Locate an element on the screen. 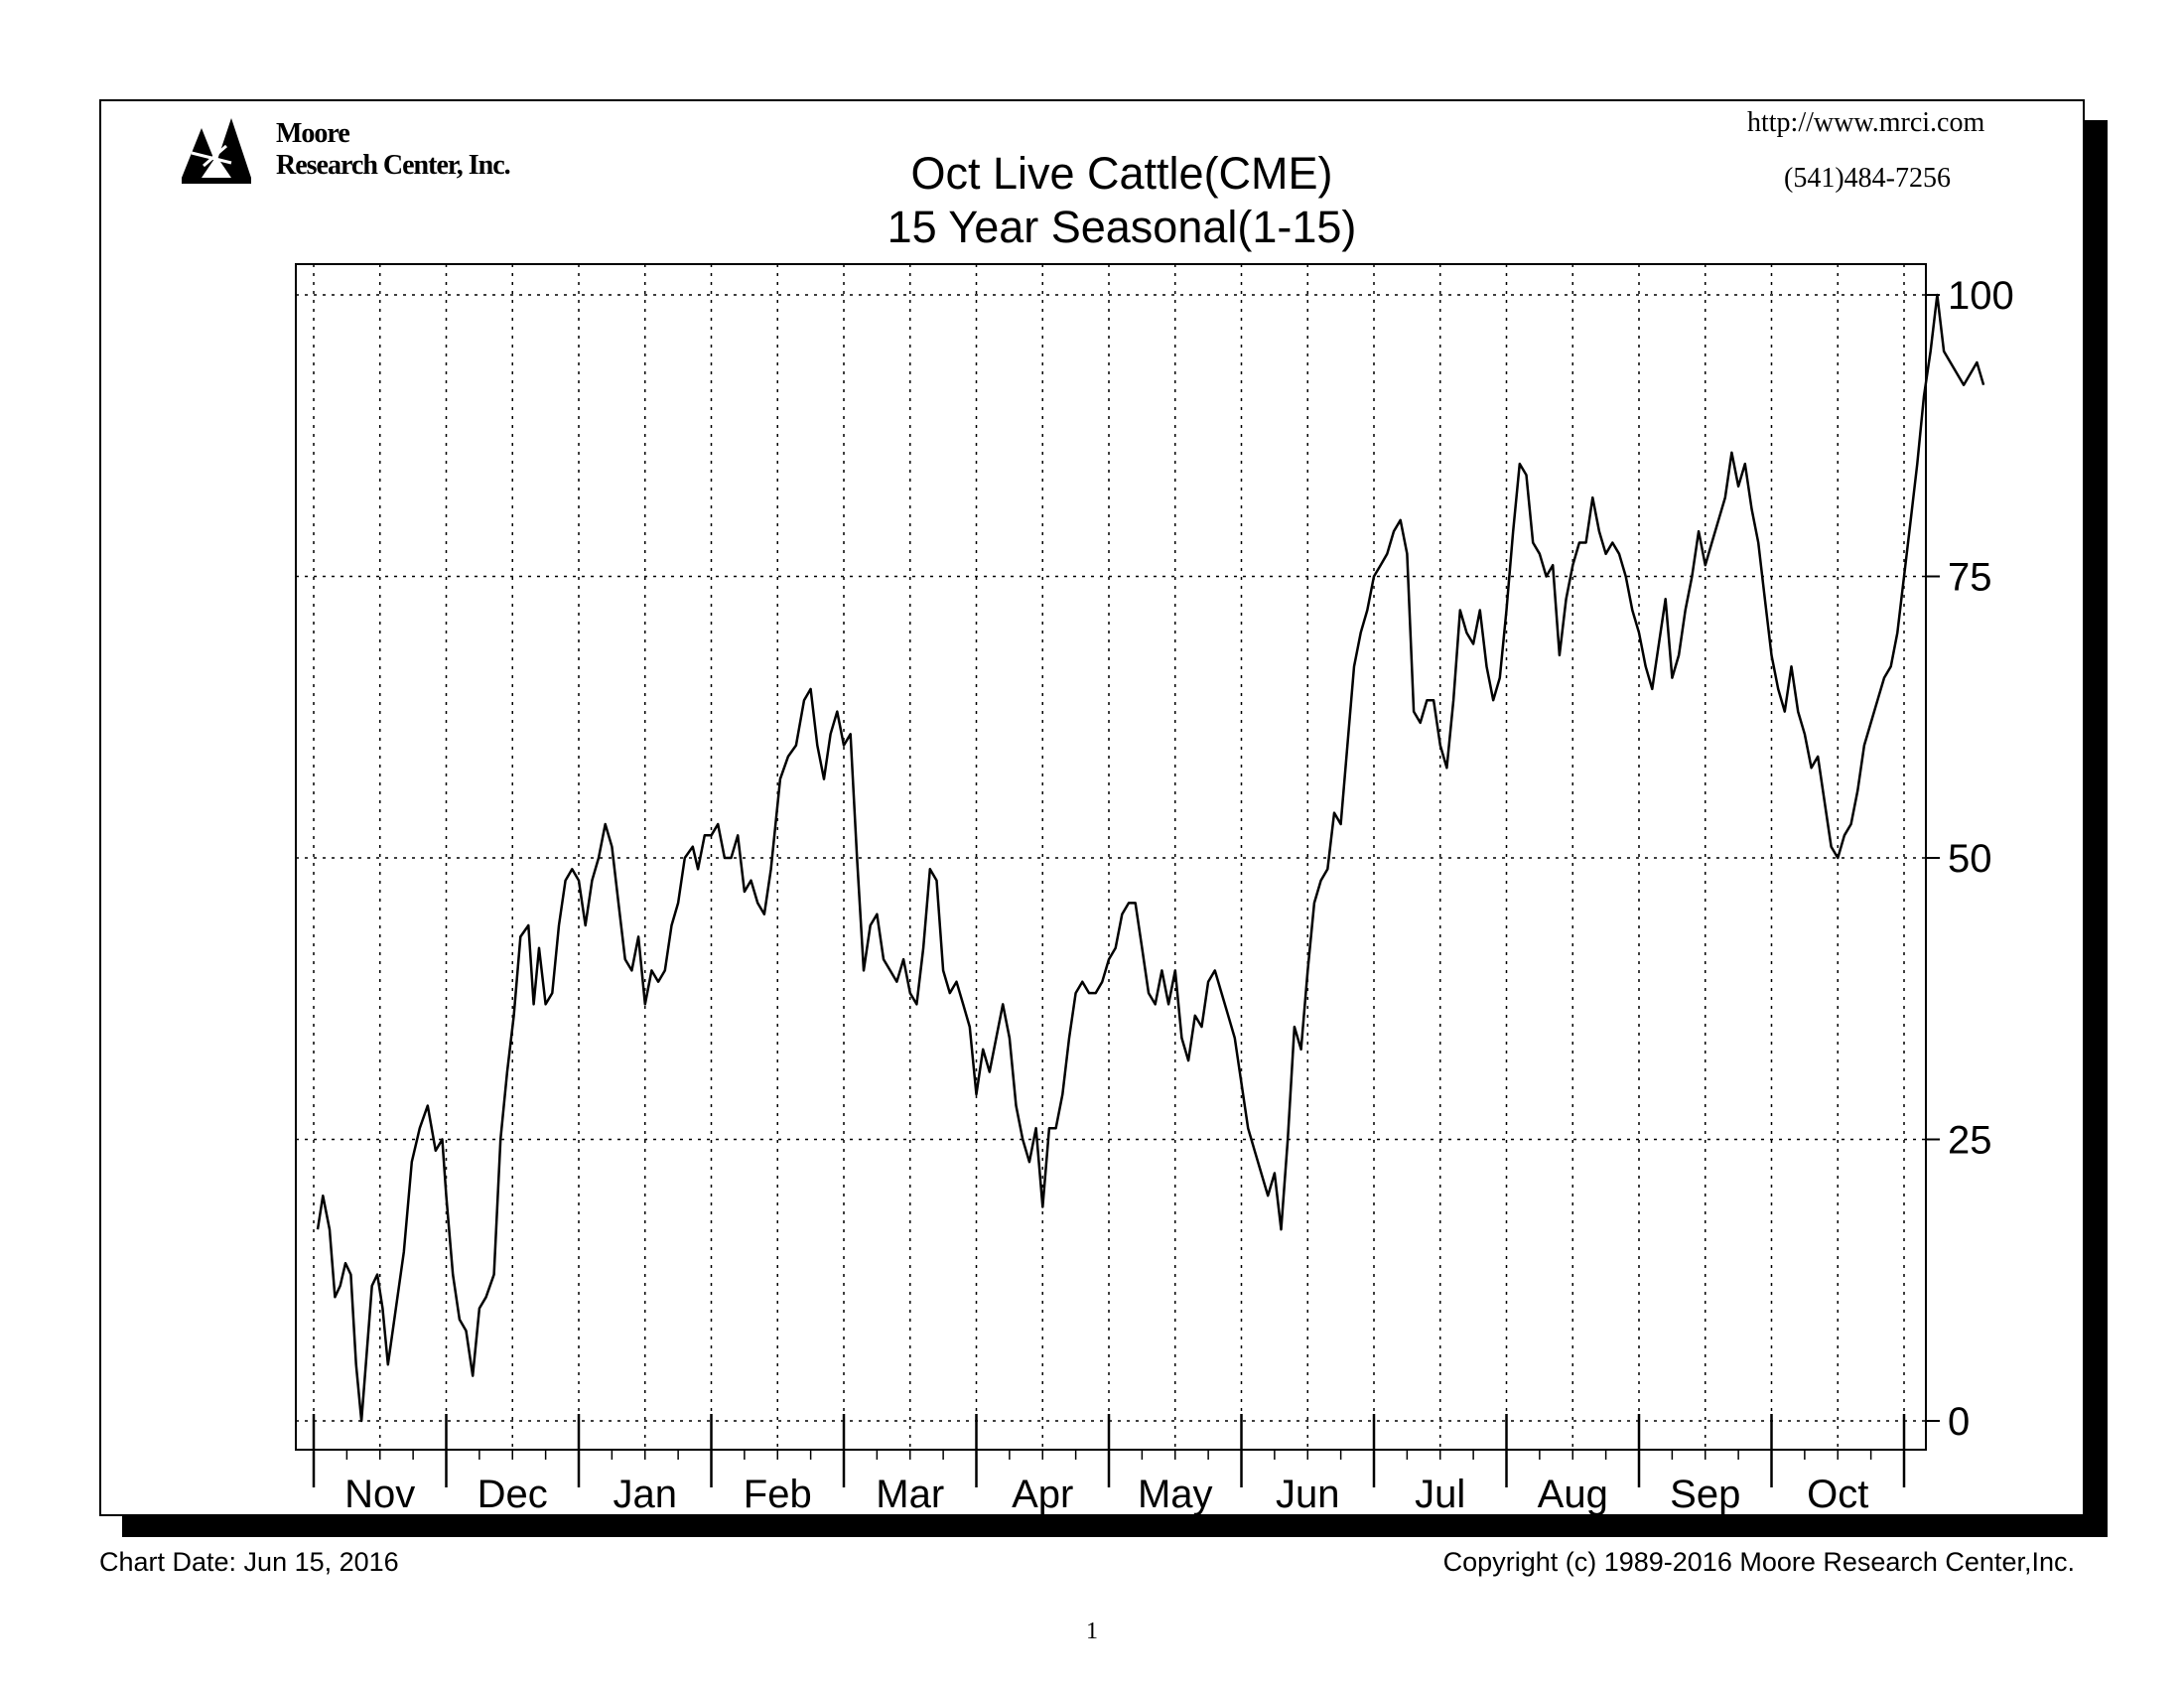 The image size is (2184, 1688). x-month-label: Aug is located at coordinates (1573, 1494).